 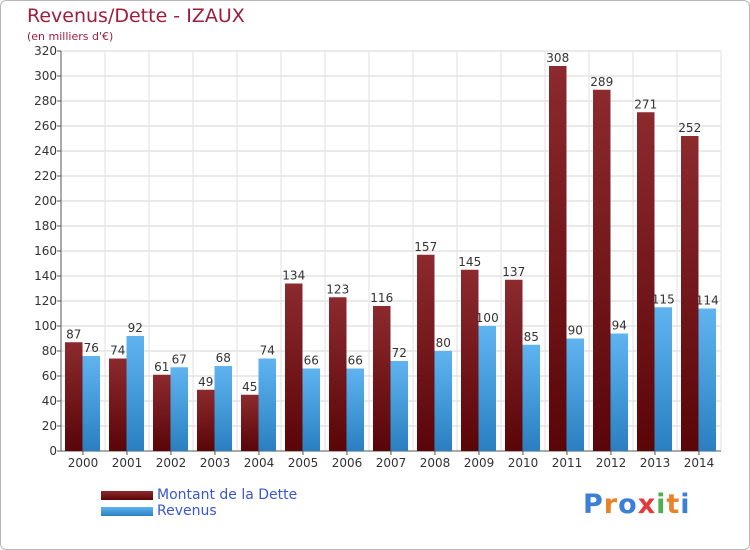 I want to click on data-label-revenus: 115, so click(x=663, y=299).